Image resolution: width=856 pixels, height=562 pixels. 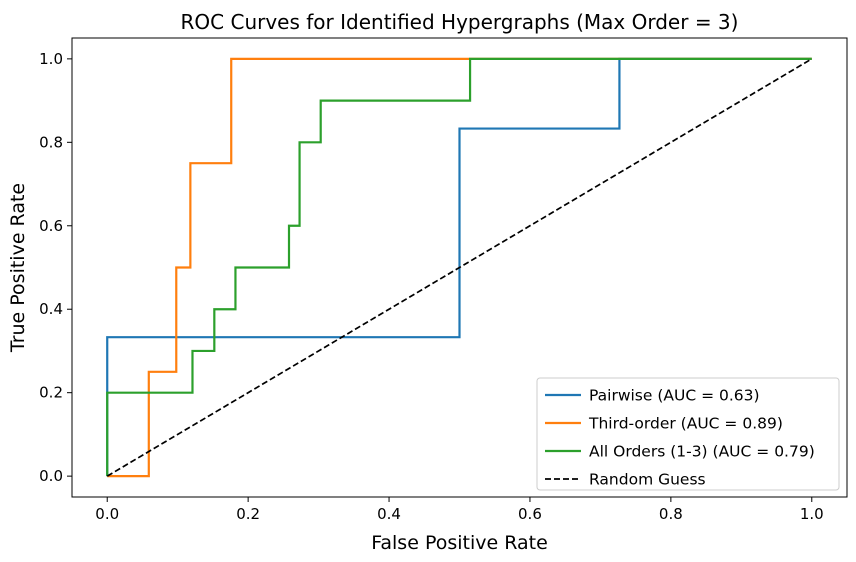 What do you see at coordinates (18, 268) in the screenshot?
I see `y-axis-label: True Positive Rate` at bounding box center [18, 268].